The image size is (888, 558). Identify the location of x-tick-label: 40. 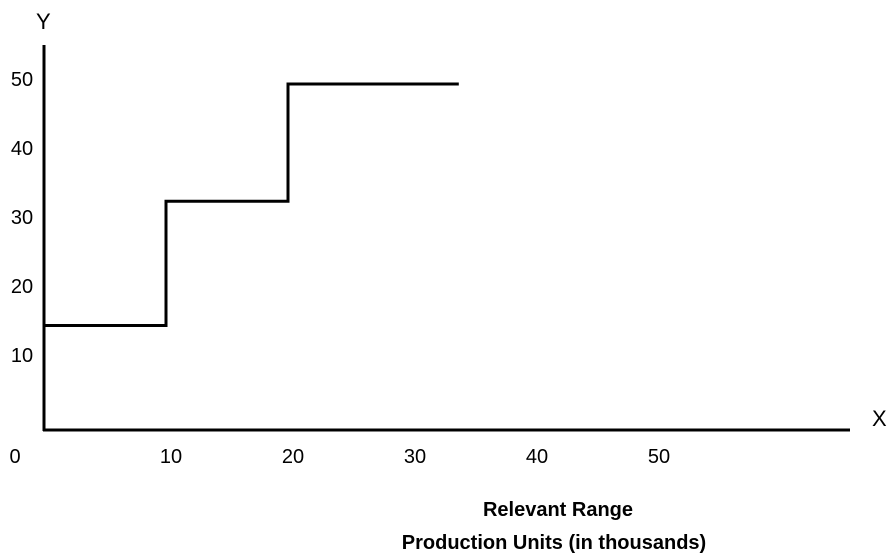
(537, 457).